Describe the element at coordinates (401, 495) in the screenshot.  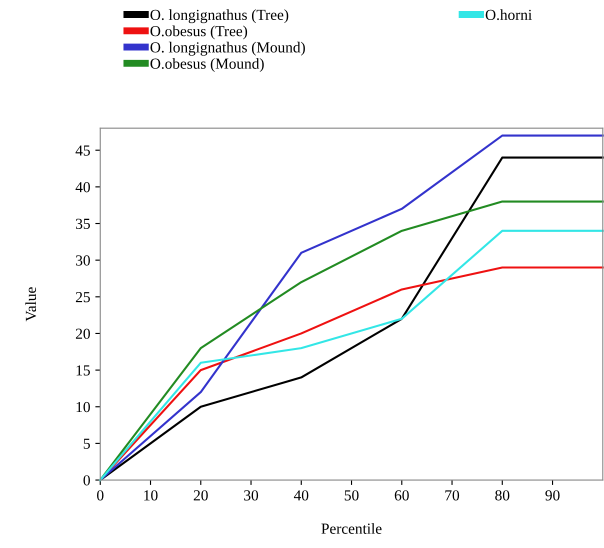
I see `x-tick-label: 60` at that location.